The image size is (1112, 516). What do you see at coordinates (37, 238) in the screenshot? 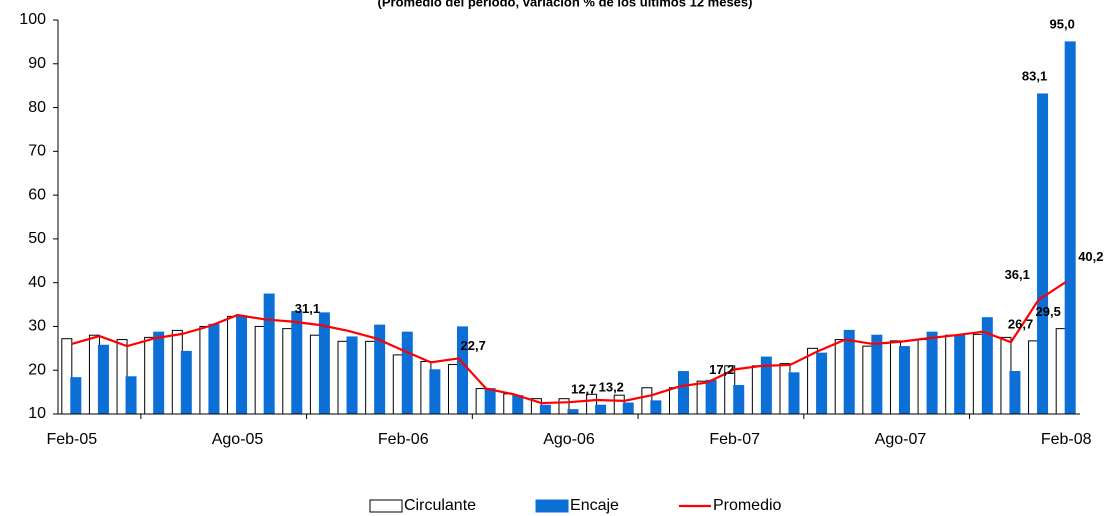
I see `y-tick-label: 50` at bounding box center [37, 238].